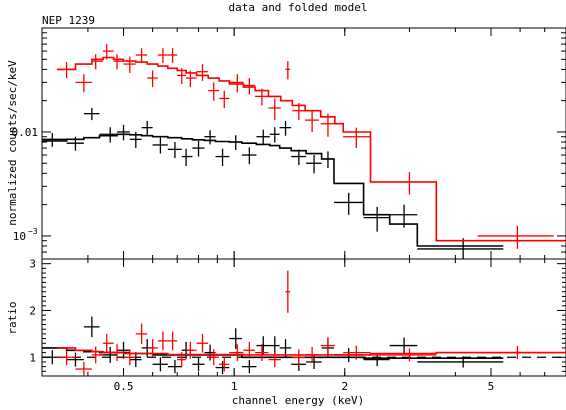 This screenshot has width=566, height=410. What do you see at coordinates (124, 386) in the screenshot?
I see `x-tick-label: 0.5` at bounding box center [124, 386].